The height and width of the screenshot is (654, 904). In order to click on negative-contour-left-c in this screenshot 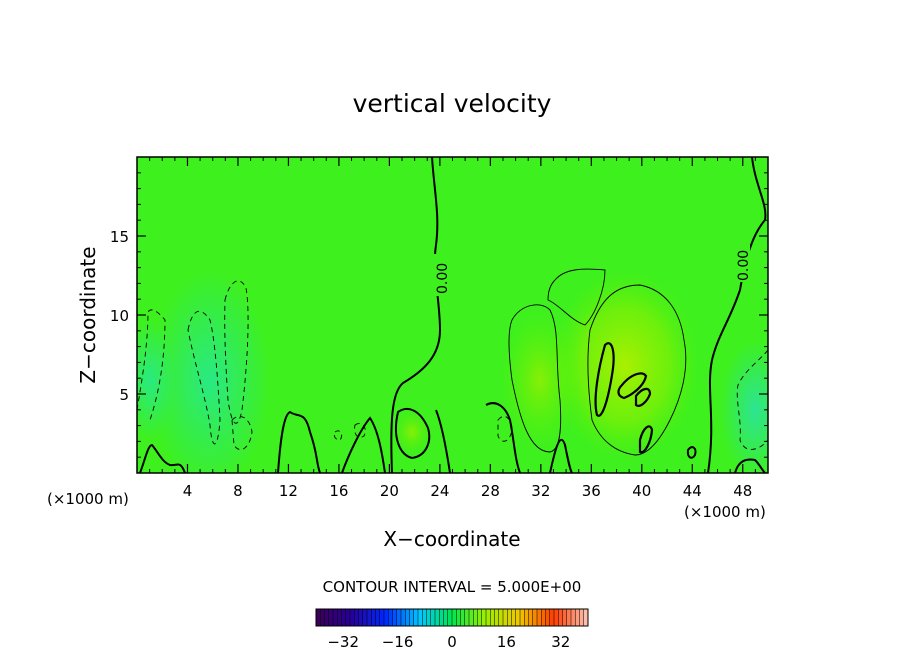, I will do `click(242, 433)`.